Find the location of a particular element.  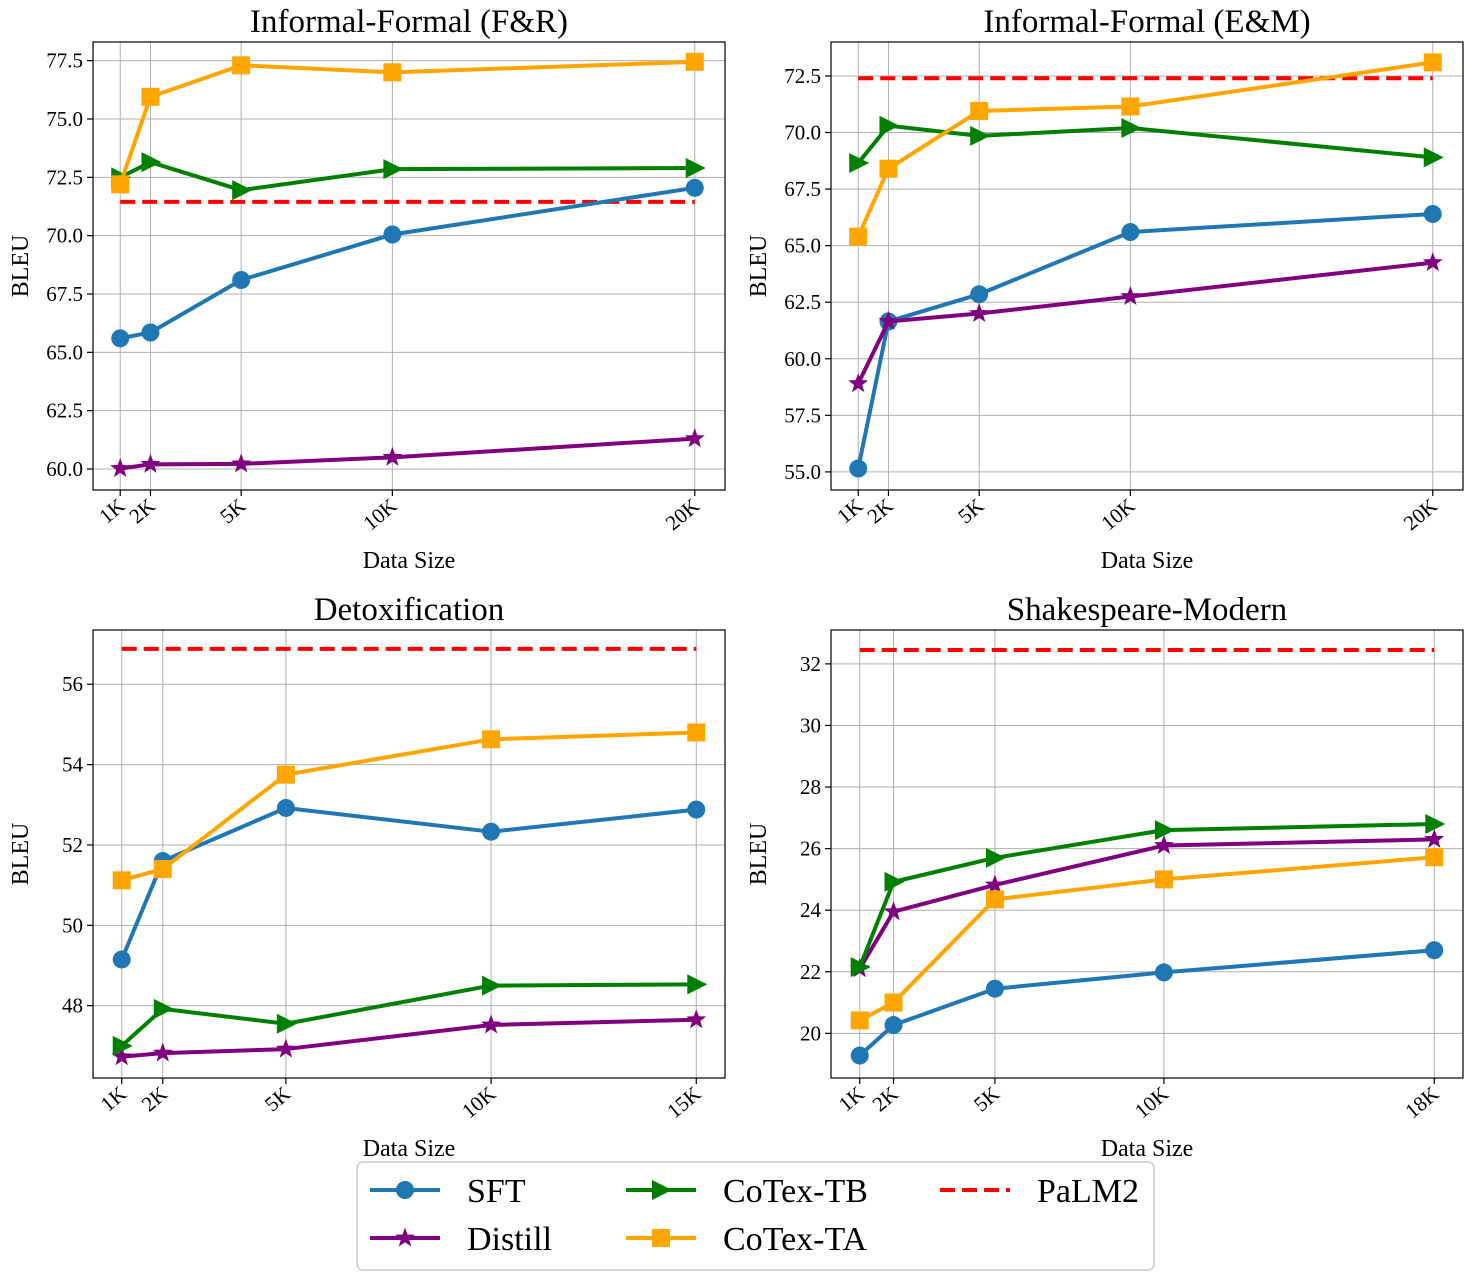

x-tick-label: 20K is located at coordinates (1420, 514).